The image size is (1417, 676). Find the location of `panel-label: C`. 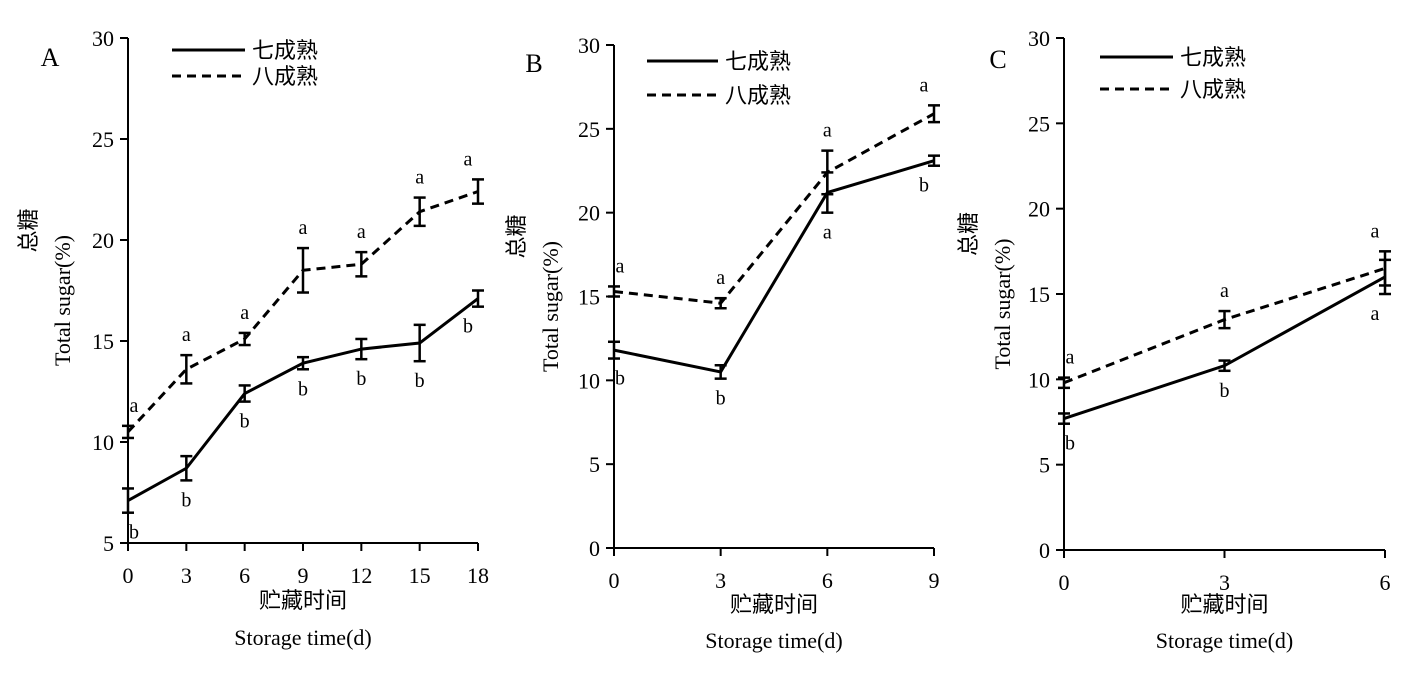

panel-label: C is located at coordinates (997, 59).